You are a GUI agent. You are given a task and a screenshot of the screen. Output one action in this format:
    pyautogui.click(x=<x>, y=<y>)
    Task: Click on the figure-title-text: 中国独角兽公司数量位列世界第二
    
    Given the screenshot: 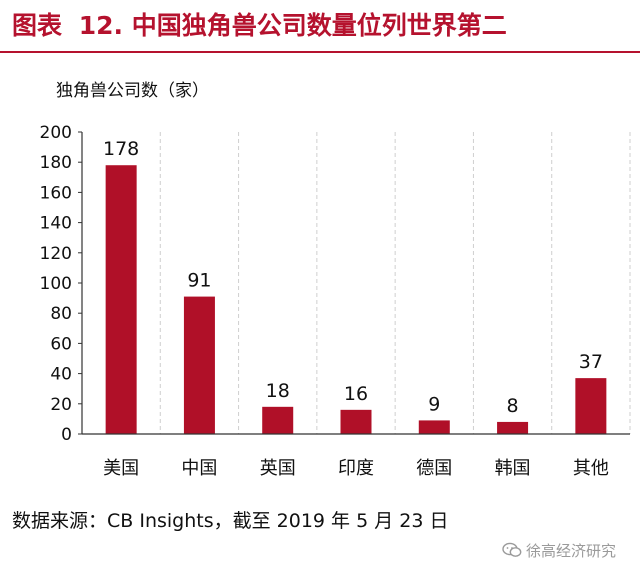 What is the action you would take?
    pyautogui.click(x=319, y=25)
    